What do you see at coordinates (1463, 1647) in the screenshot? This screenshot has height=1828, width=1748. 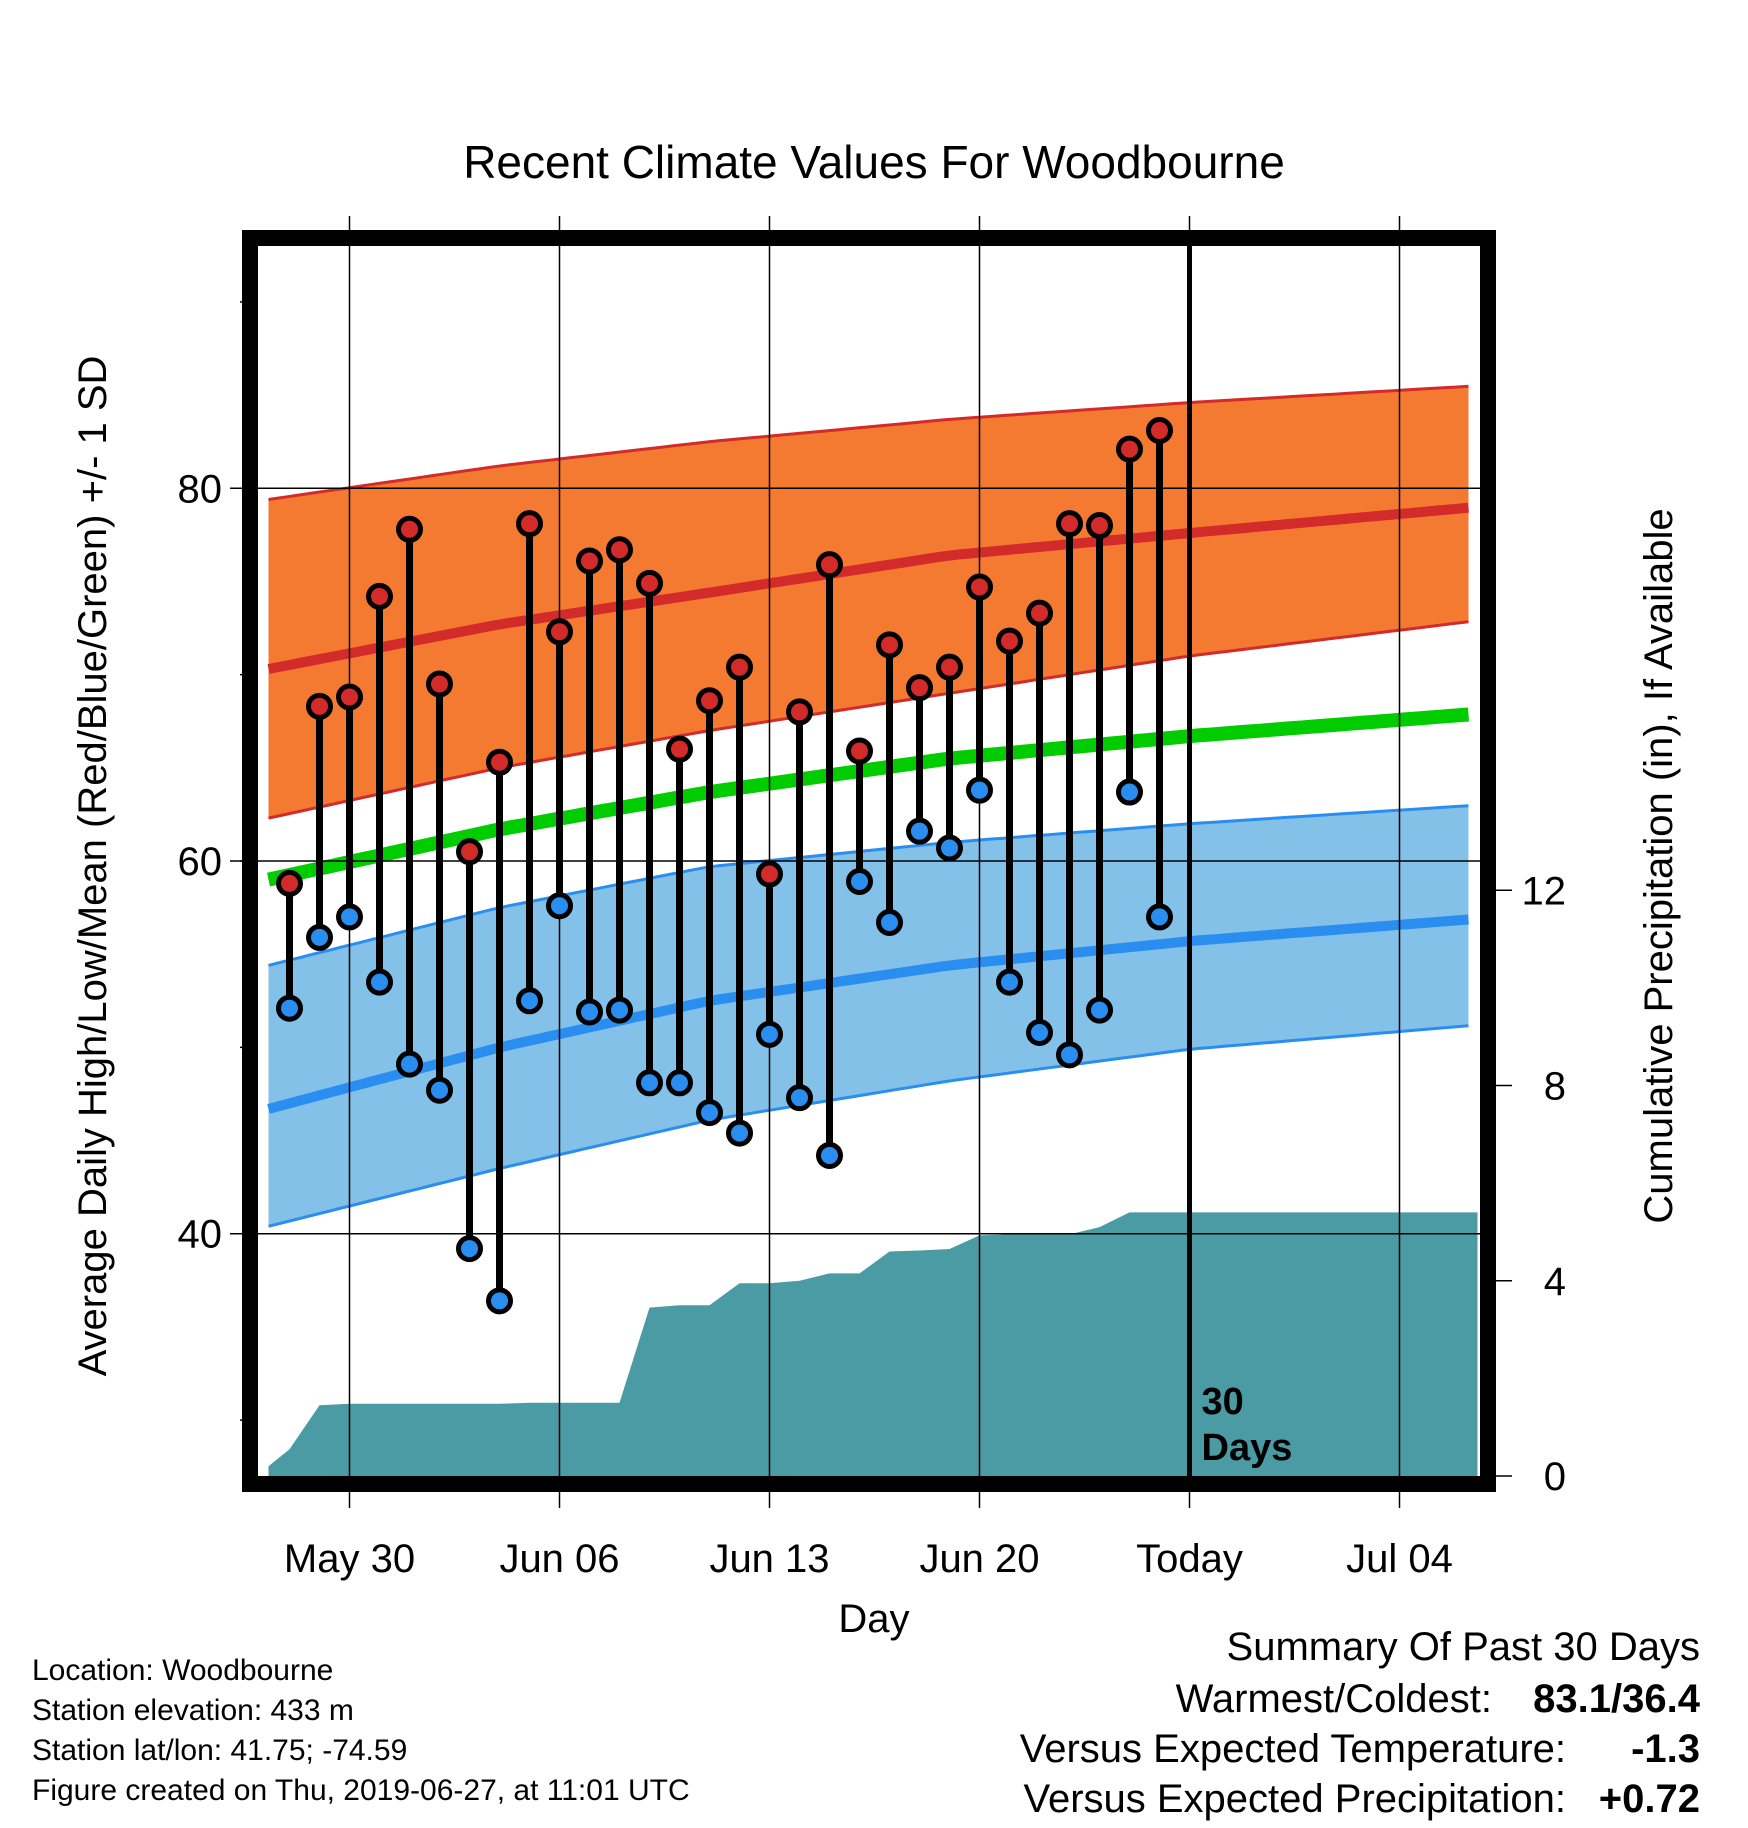 I see `summary-title: Summary Of Past 30 Days` at bounding box center [1463, 1647].